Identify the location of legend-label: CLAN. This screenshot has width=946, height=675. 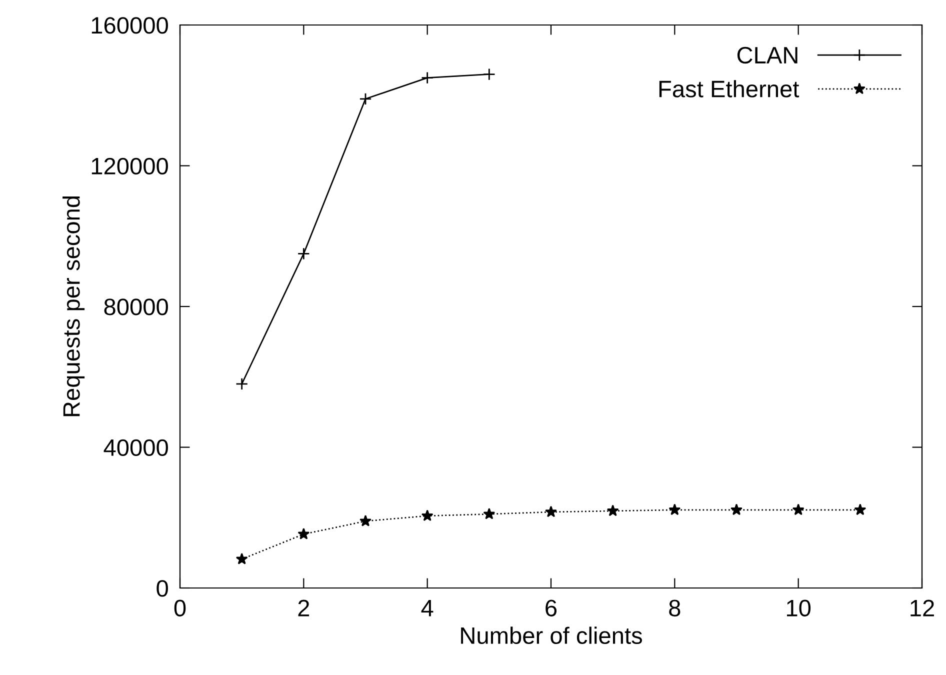
(767, 55).